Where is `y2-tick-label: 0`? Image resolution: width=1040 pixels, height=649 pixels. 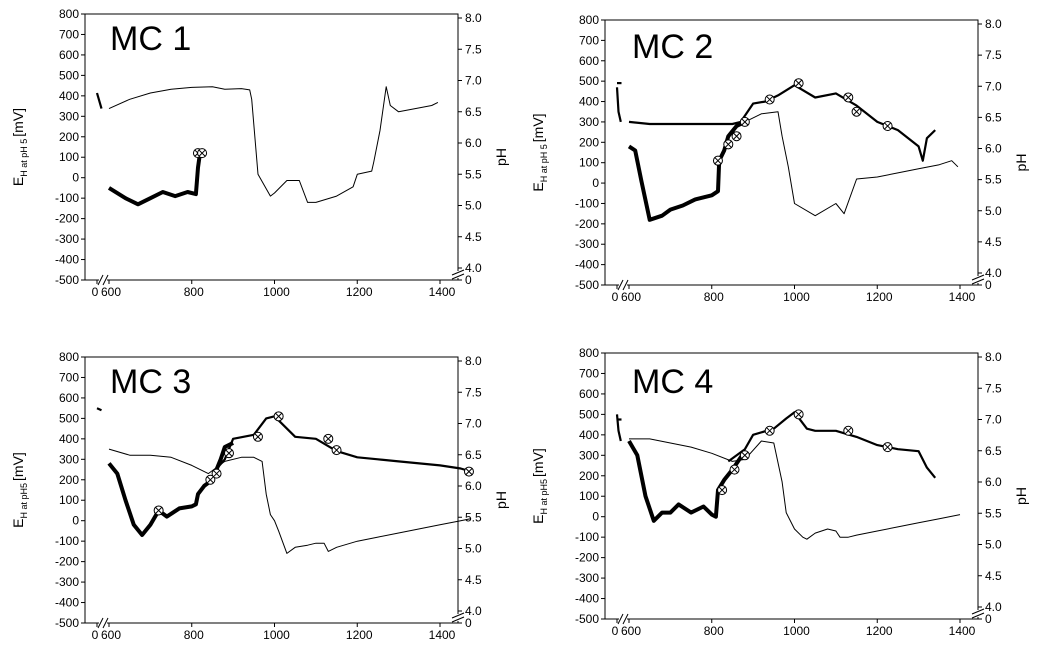 y2-tick-label: 0 is located at coordinates (468, 623).